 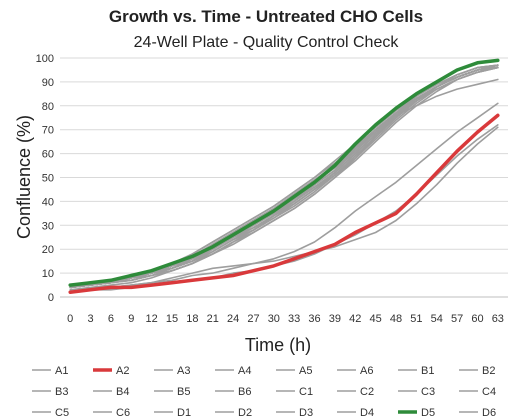 I want to click on x-tick-label: 51, so click(x=416, y=319).